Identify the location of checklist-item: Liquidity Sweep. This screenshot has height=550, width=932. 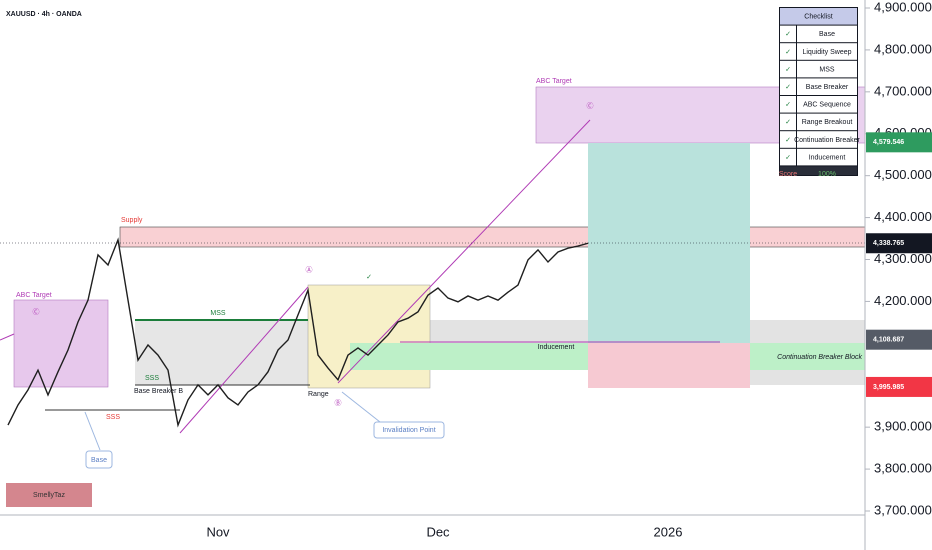
(826, 52).